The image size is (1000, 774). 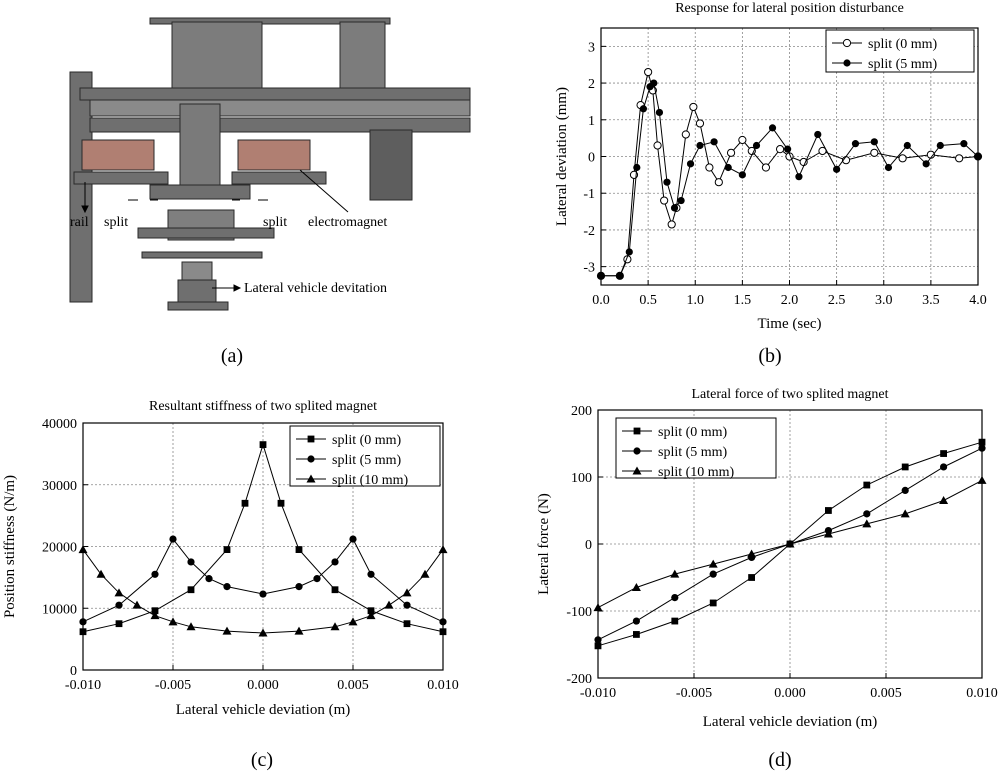 I want to click on electromagnet-leader, so click(x=324, y=191).